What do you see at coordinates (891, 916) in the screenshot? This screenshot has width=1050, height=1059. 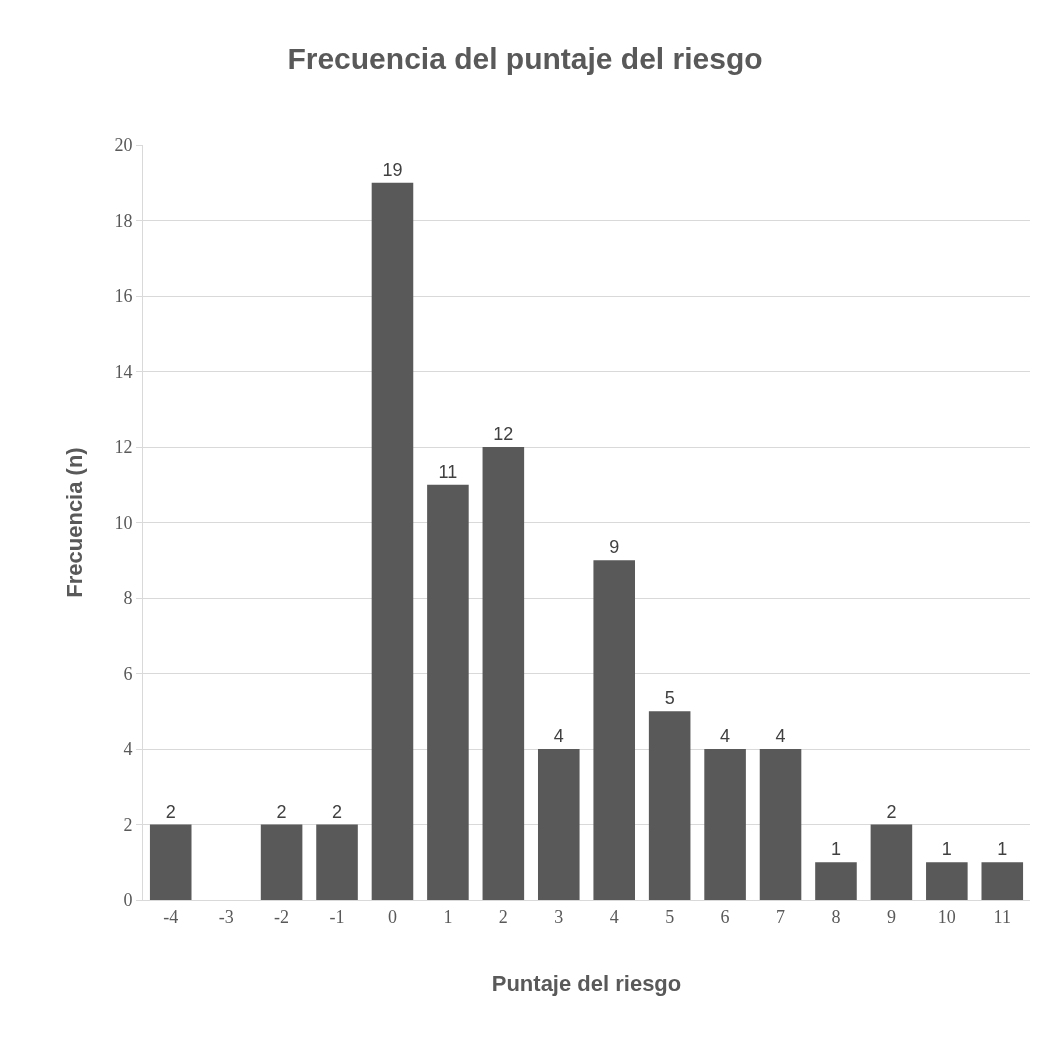 I see `x-tick-label: 9` at bounding box center [891, 916].